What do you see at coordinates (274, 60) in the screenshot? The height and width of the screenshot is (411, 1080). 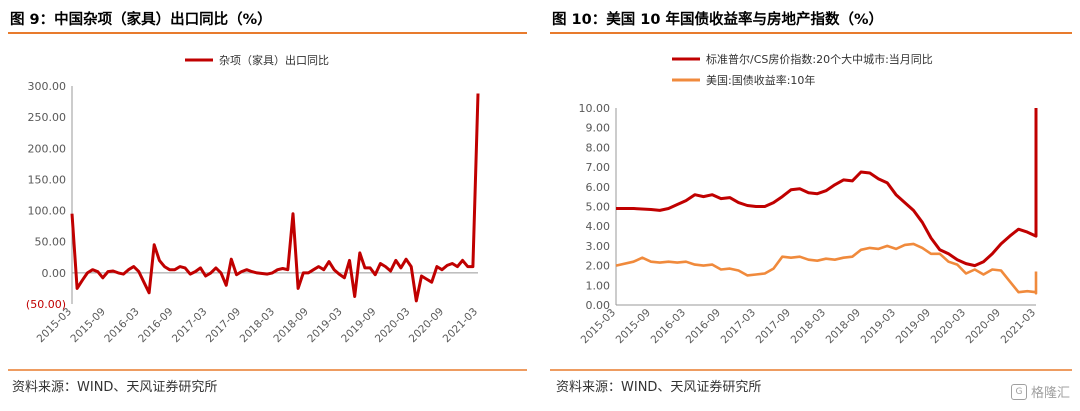 I see `legend-label-1: 杂项（家具）出口同比` at bounding box center [274, 60].